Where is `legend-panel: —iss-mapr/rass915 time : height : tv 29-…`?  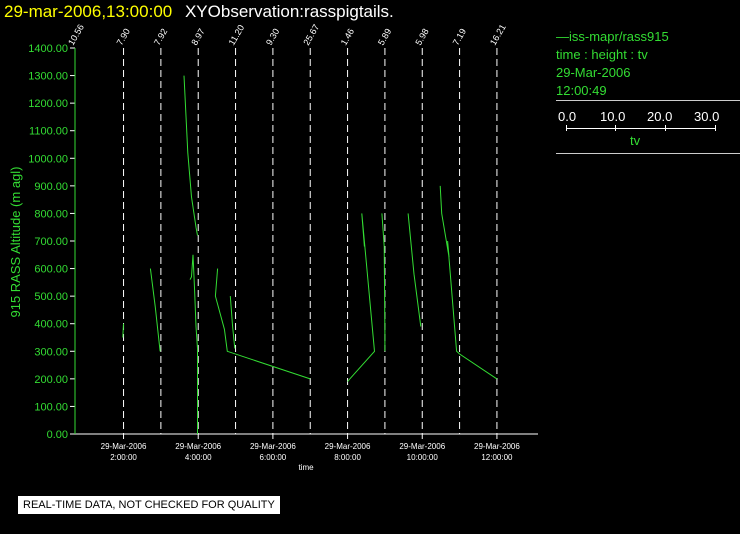 legend-panel: —iss-mapr/rass915 time : height : tv 29-… is located at coordinates (648, 91).